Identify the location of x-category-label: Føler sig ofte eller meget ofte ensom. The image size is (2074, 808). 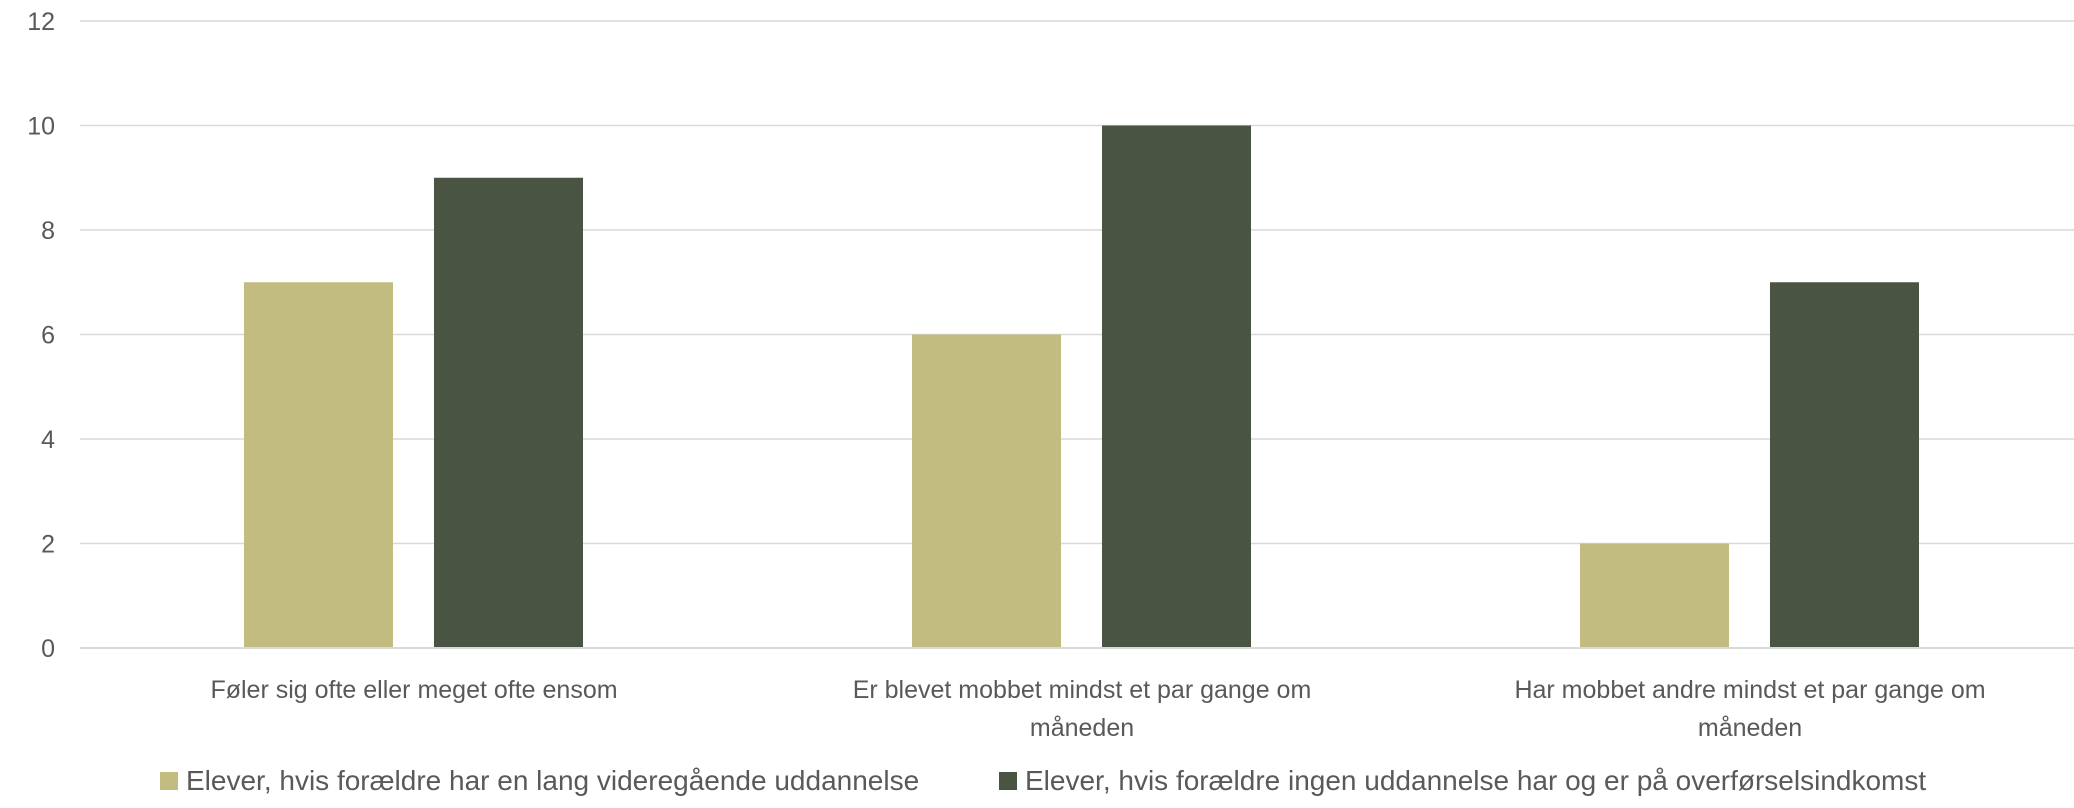
(413, 690).